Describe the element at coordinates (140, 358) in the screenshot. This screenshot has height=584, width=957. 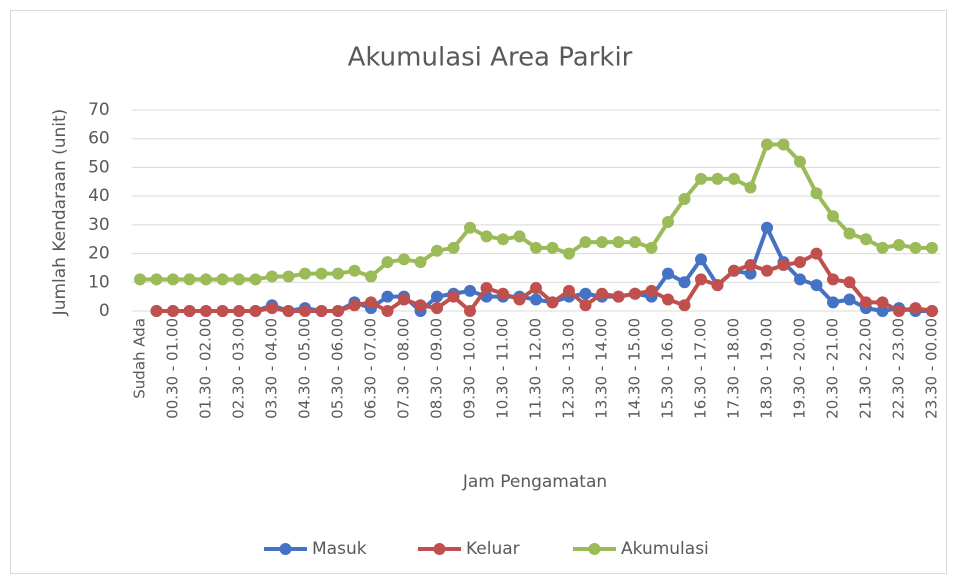
I see `x-tick-label: Sudah Ada` at that location.